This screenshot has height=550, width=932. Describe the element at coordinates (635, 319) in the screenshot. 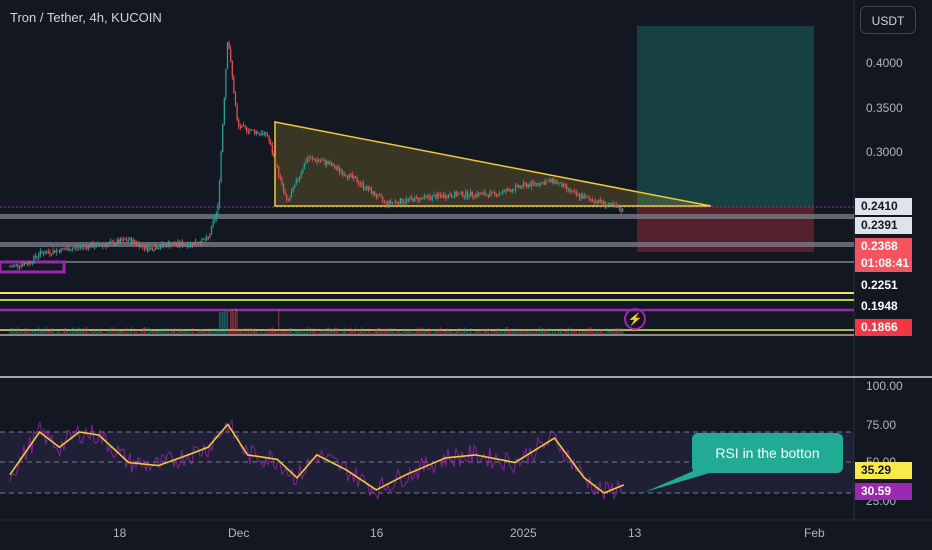

I see `lightning-icon: ⚡` at that location.